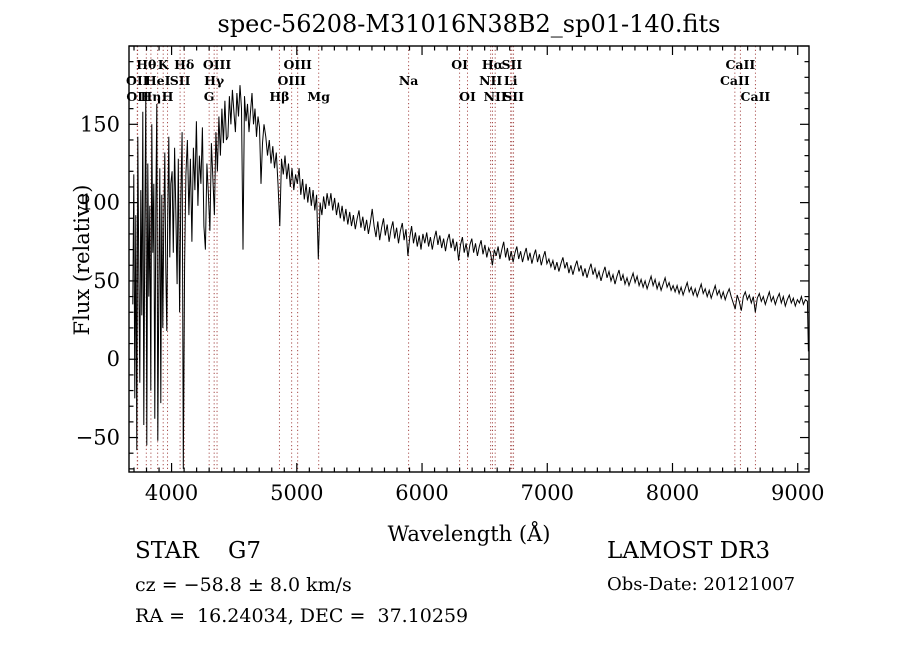 The image size is (900, 649). I want to click on x-tick-label: 6000, so click(421, 493).